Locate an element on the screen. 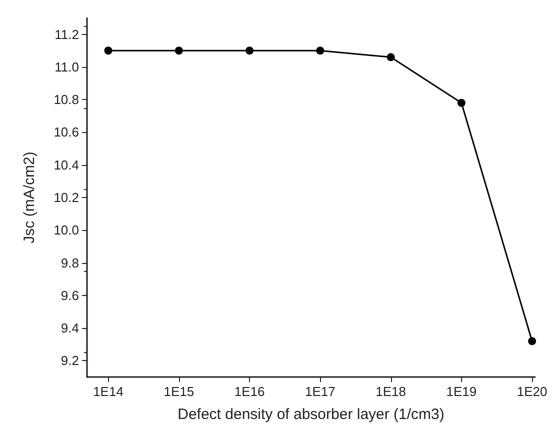 This screenshot has width=560, height=447. y-tick-label: 10.6 is located at coordinates (66, 132).